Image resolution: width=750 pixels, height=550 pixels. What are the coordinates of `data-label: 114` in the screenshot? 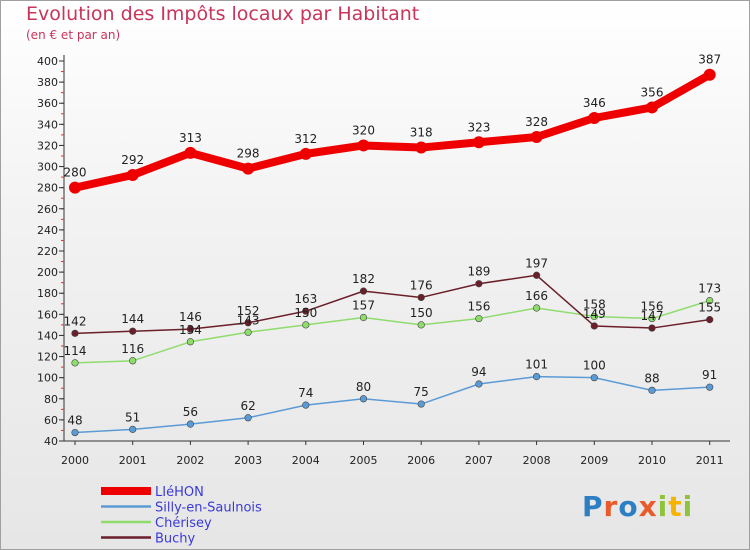 It's located at (75, 351).